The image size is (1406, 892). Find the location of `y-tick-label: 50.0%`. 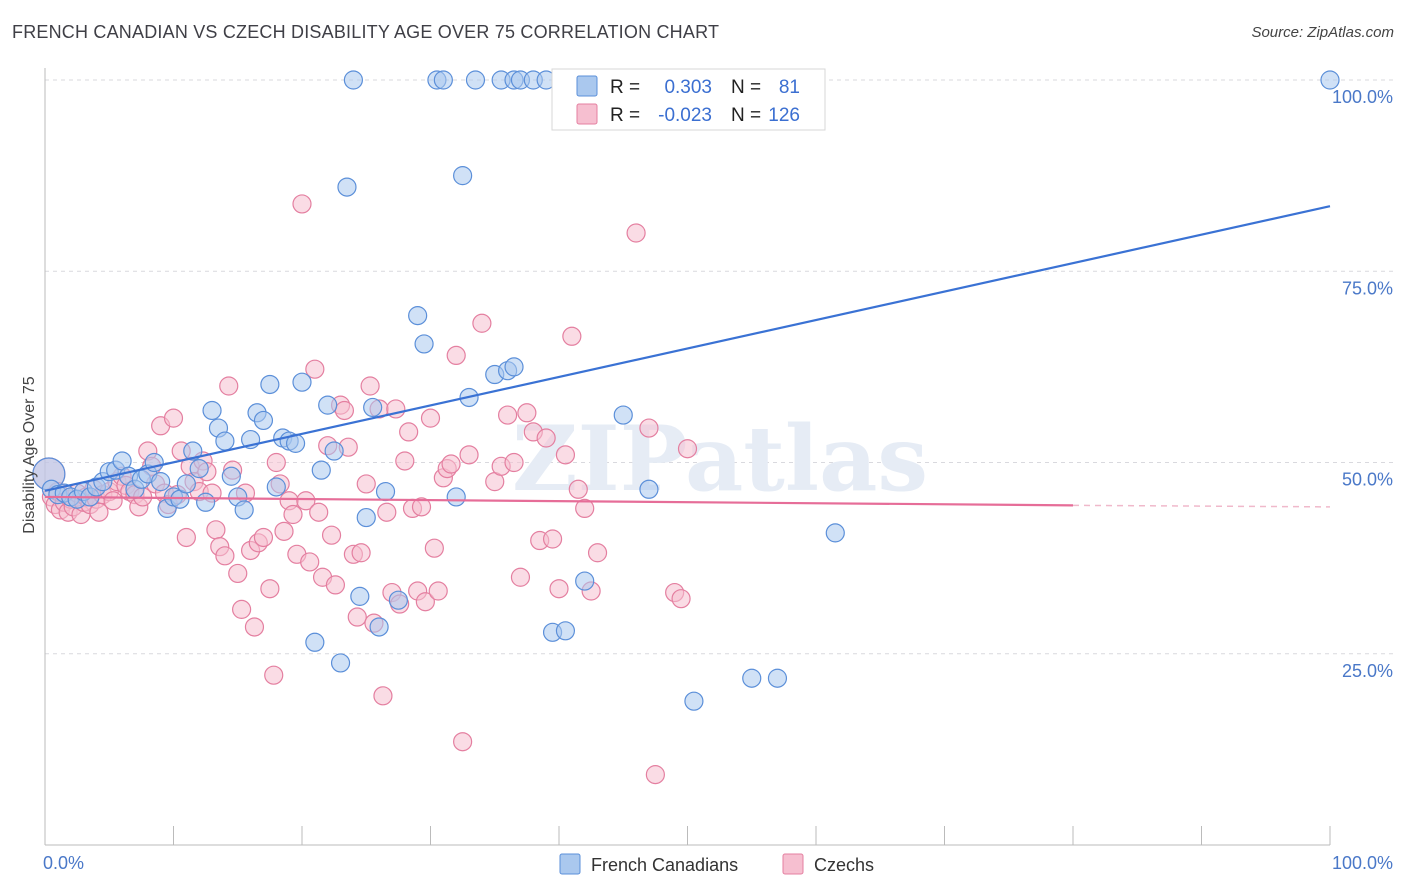

y-tick-label: 50.0% is located at coordinates (1367, 480).